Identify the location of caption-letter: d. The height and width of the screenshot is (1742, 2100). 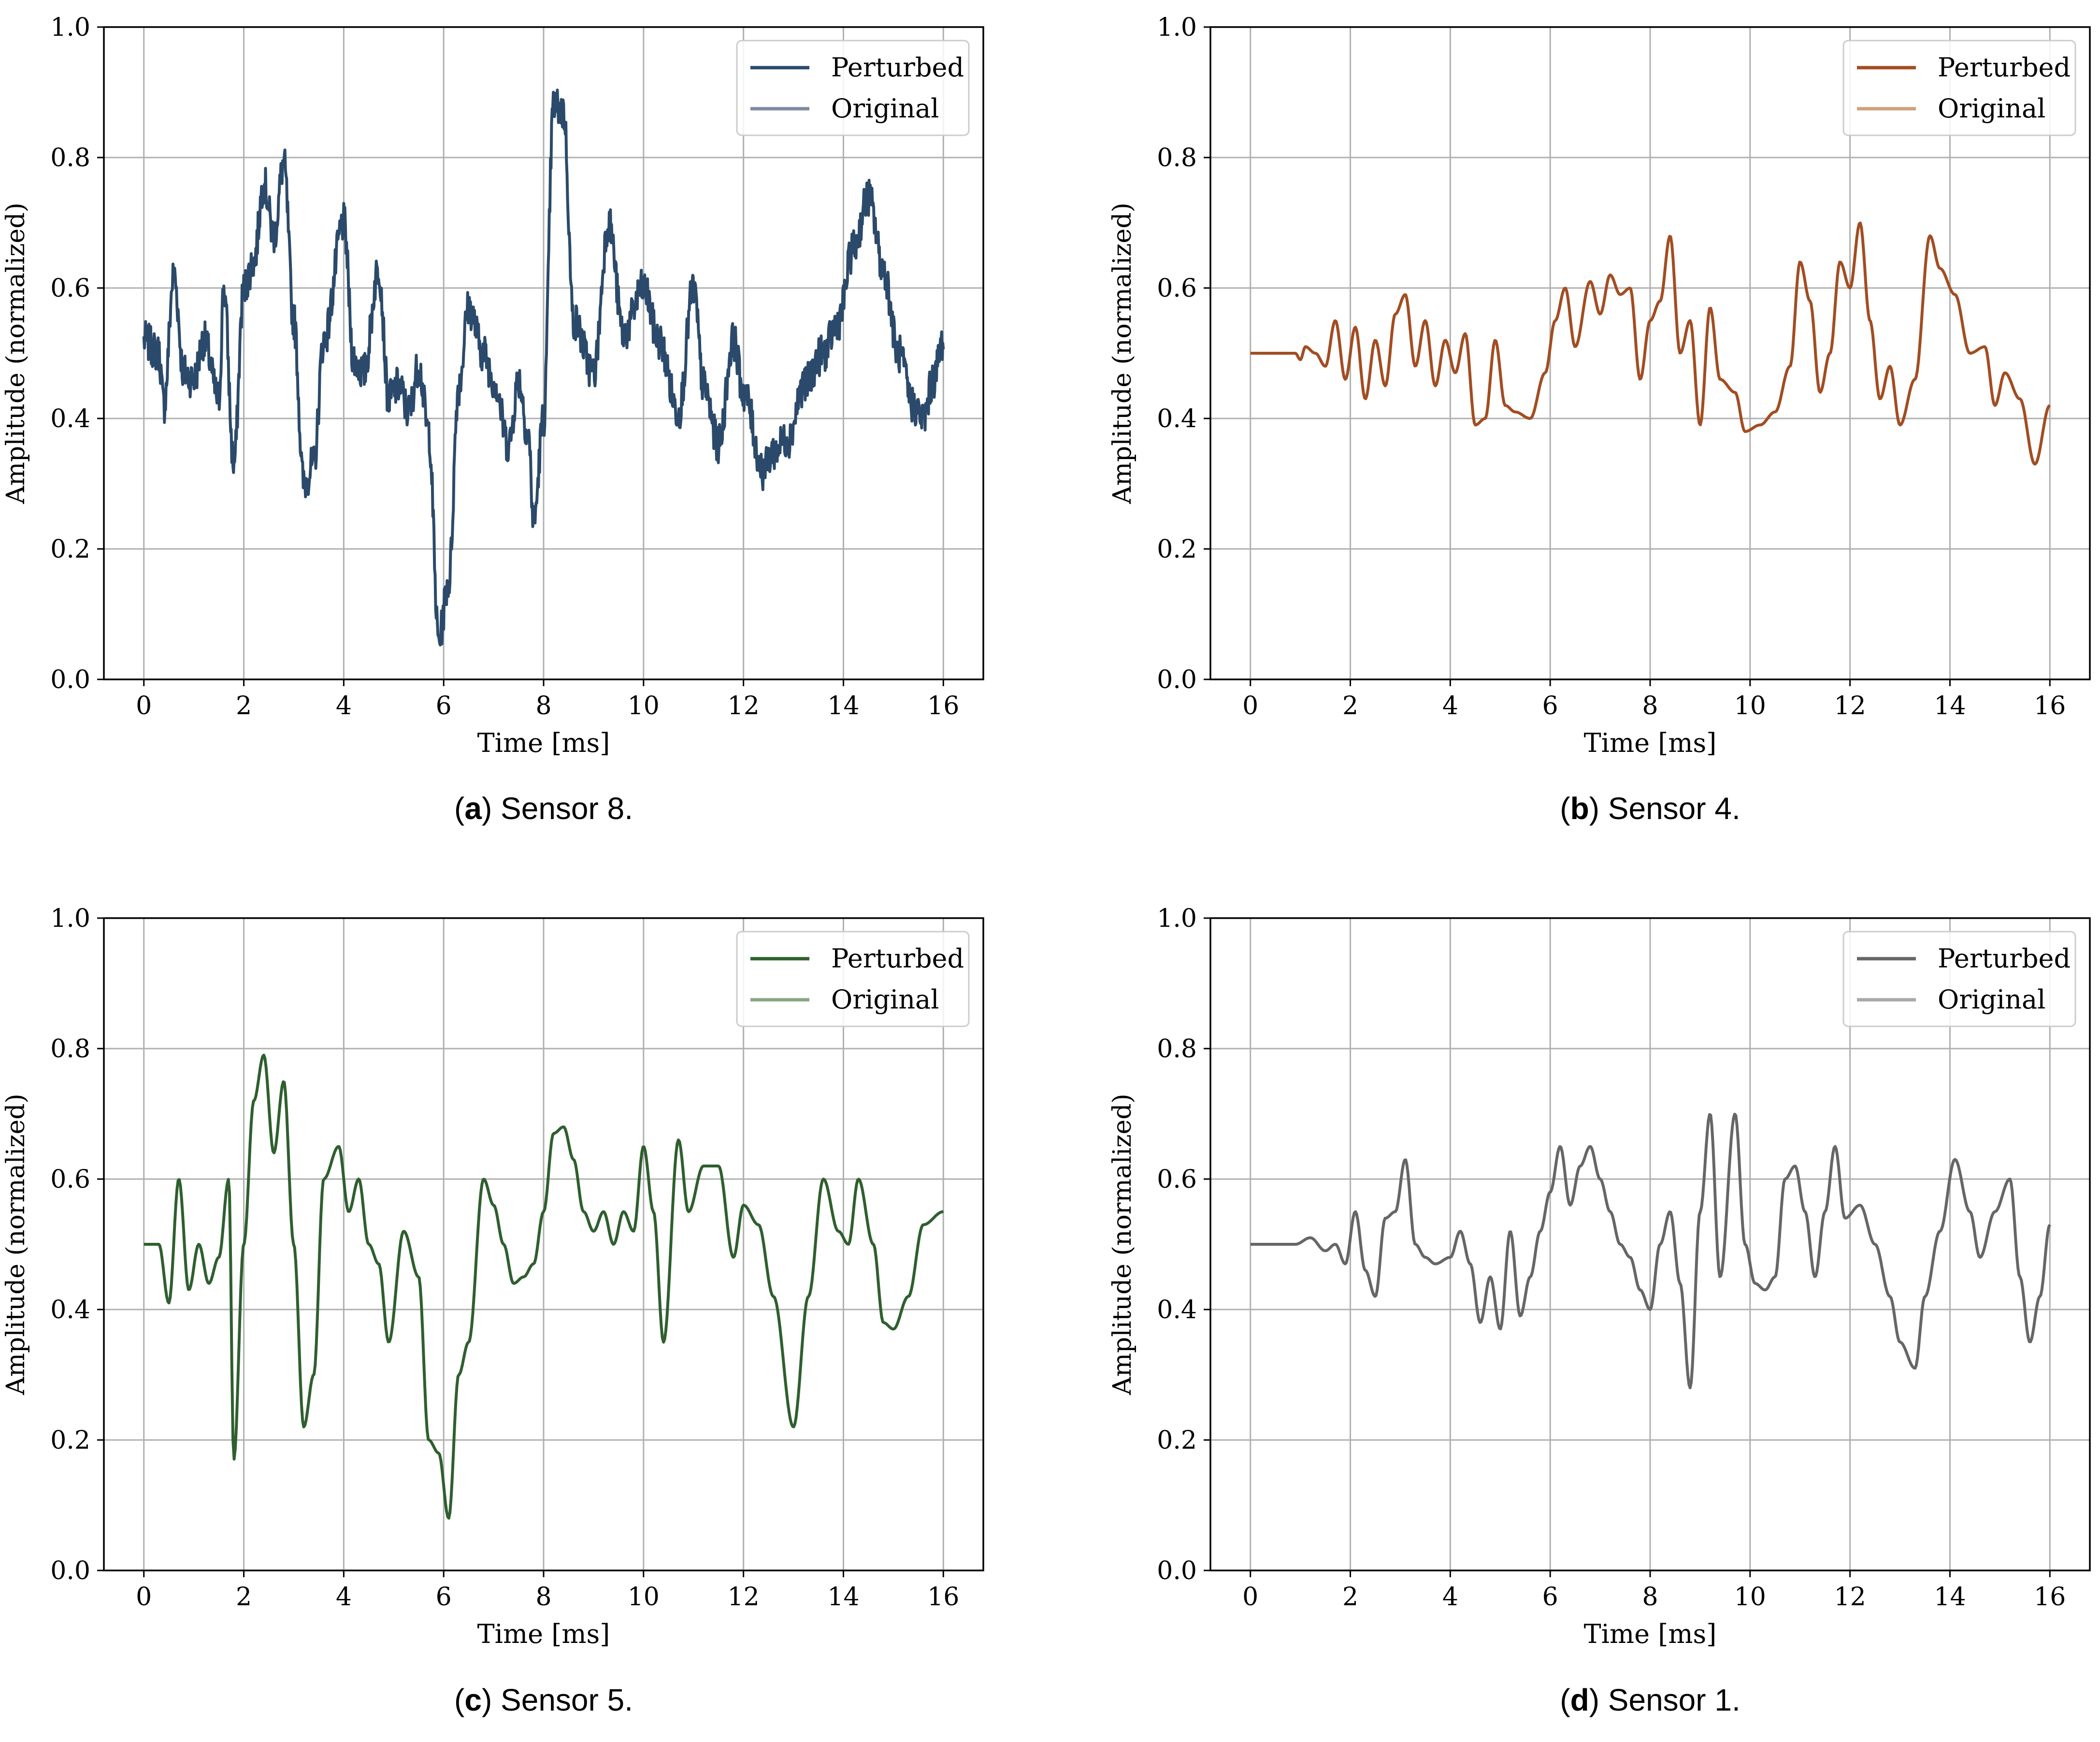
(1579, 1700).